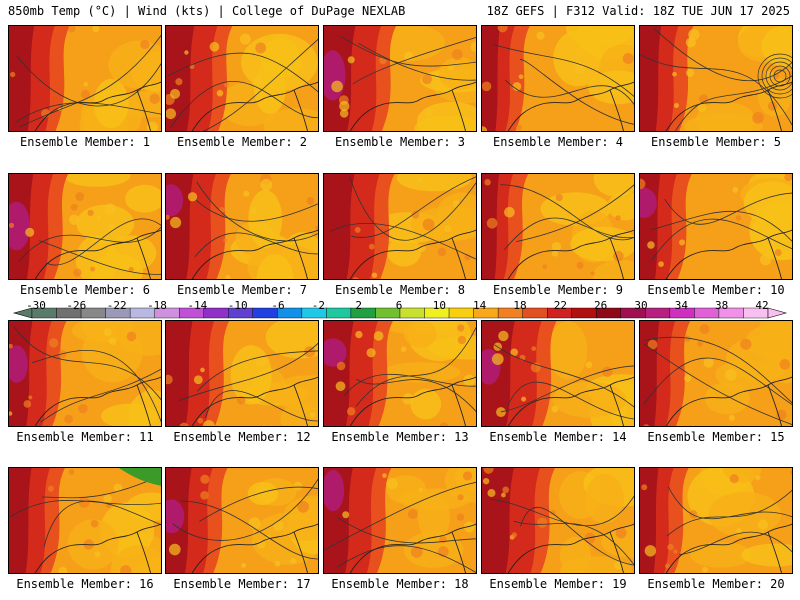  I want to click on colorbar-tick-label: 34, so click(681, 305).